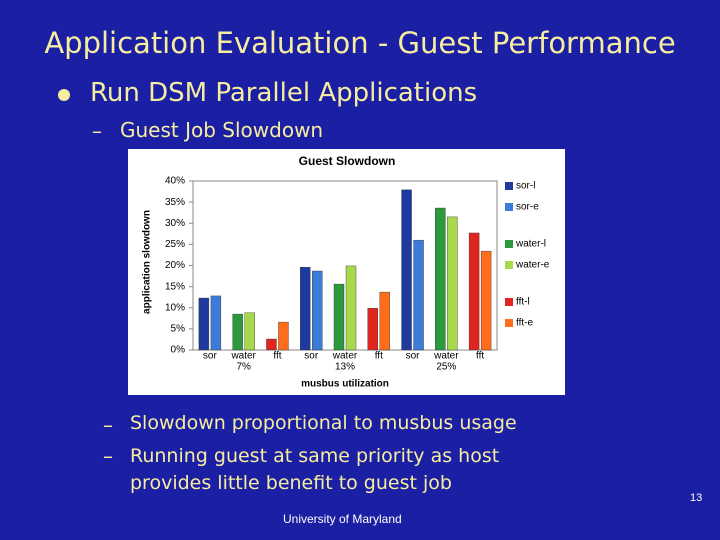 The height and width of the screenshot is (540, 720). Describe the element at coordinates (175, 286) in the screenshot. I see `y-tick-label: 15%` at that location.